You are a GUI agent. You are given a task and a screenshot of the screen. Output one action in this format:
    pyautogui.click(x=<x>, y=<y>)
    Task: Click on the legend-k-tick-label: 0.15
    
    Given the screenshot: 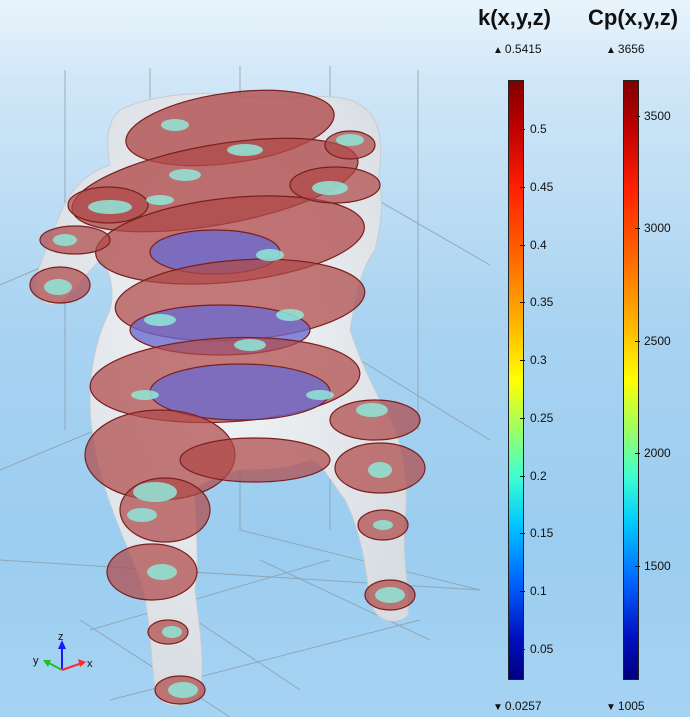 What is the action you would take?
    pyautogui.click(x=542, y=533)
    